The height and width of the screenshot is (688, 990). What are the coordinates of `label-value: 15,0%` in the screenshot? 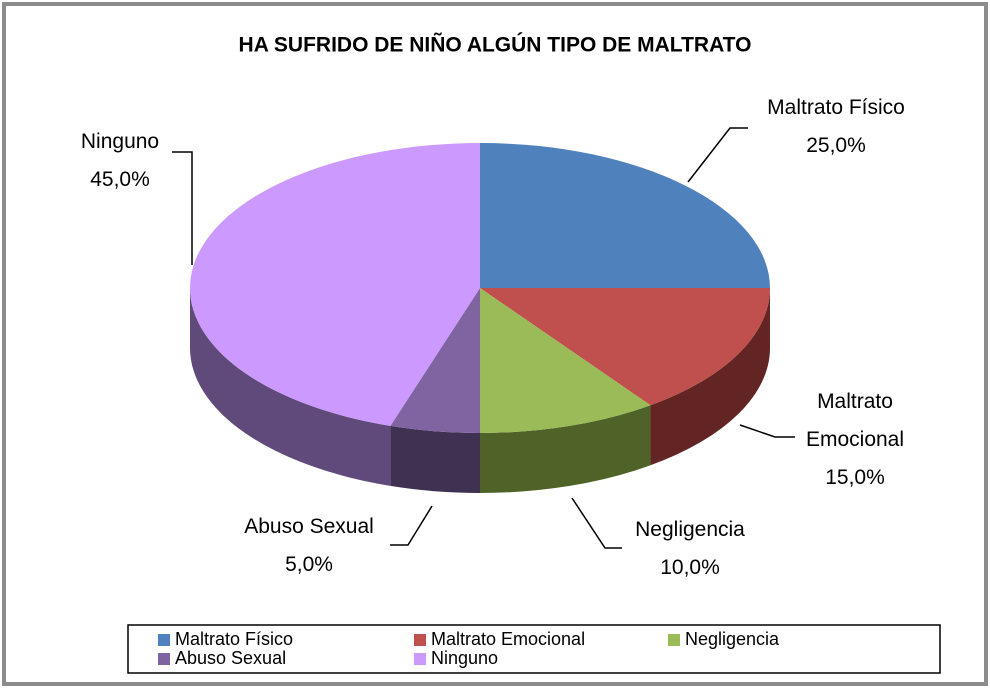 It's located at (855, 477).